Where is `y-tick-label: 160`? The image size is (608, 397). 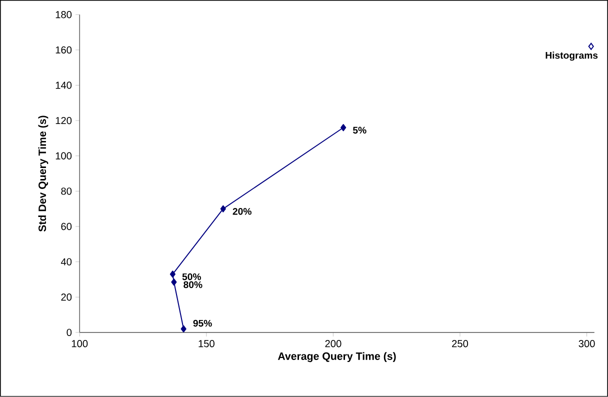
y-tick-label: 160 is located at coordinates (64, 50).